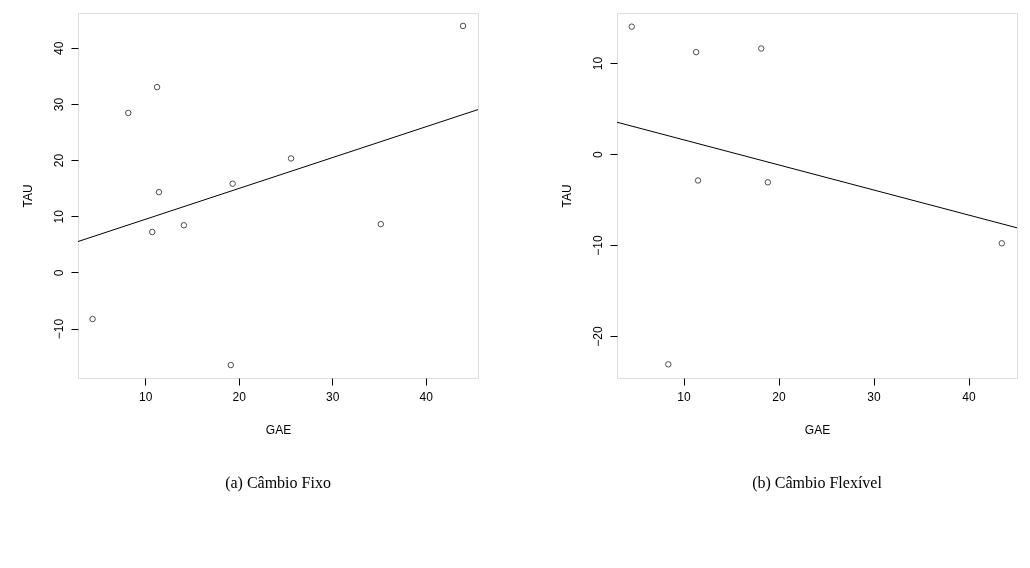 The height and width of the screenshot is (568, 1030). I want to click on y-tick-label: −20, so click(597, 336).